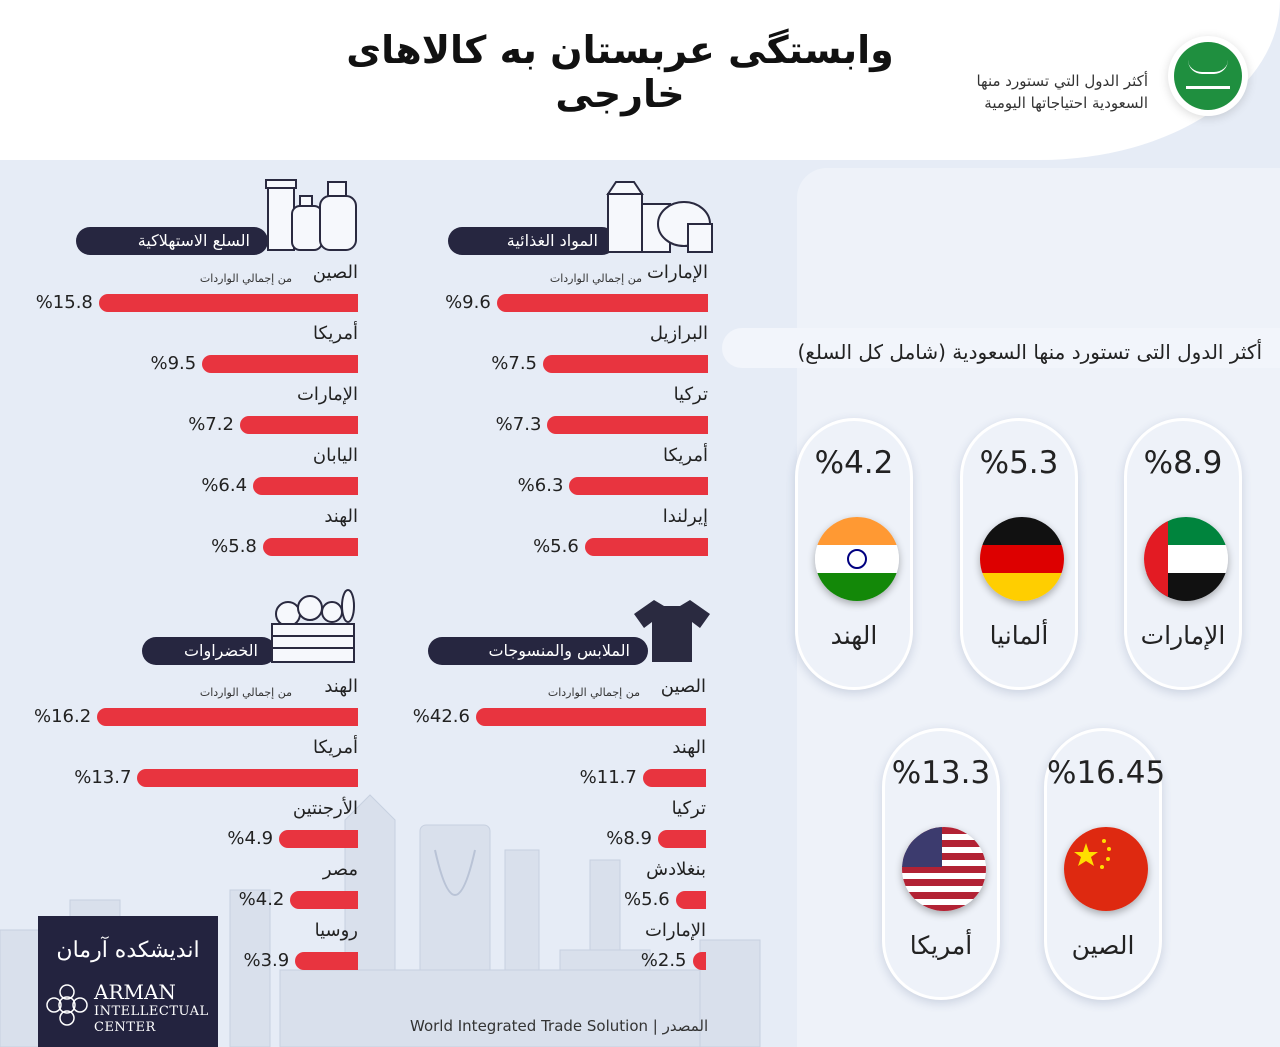 This screenshot has height=1047, width=1280. Describe the element at coordinates (441, 716) in the screenshot. I see `bar-value-label: %42.6` at that location.